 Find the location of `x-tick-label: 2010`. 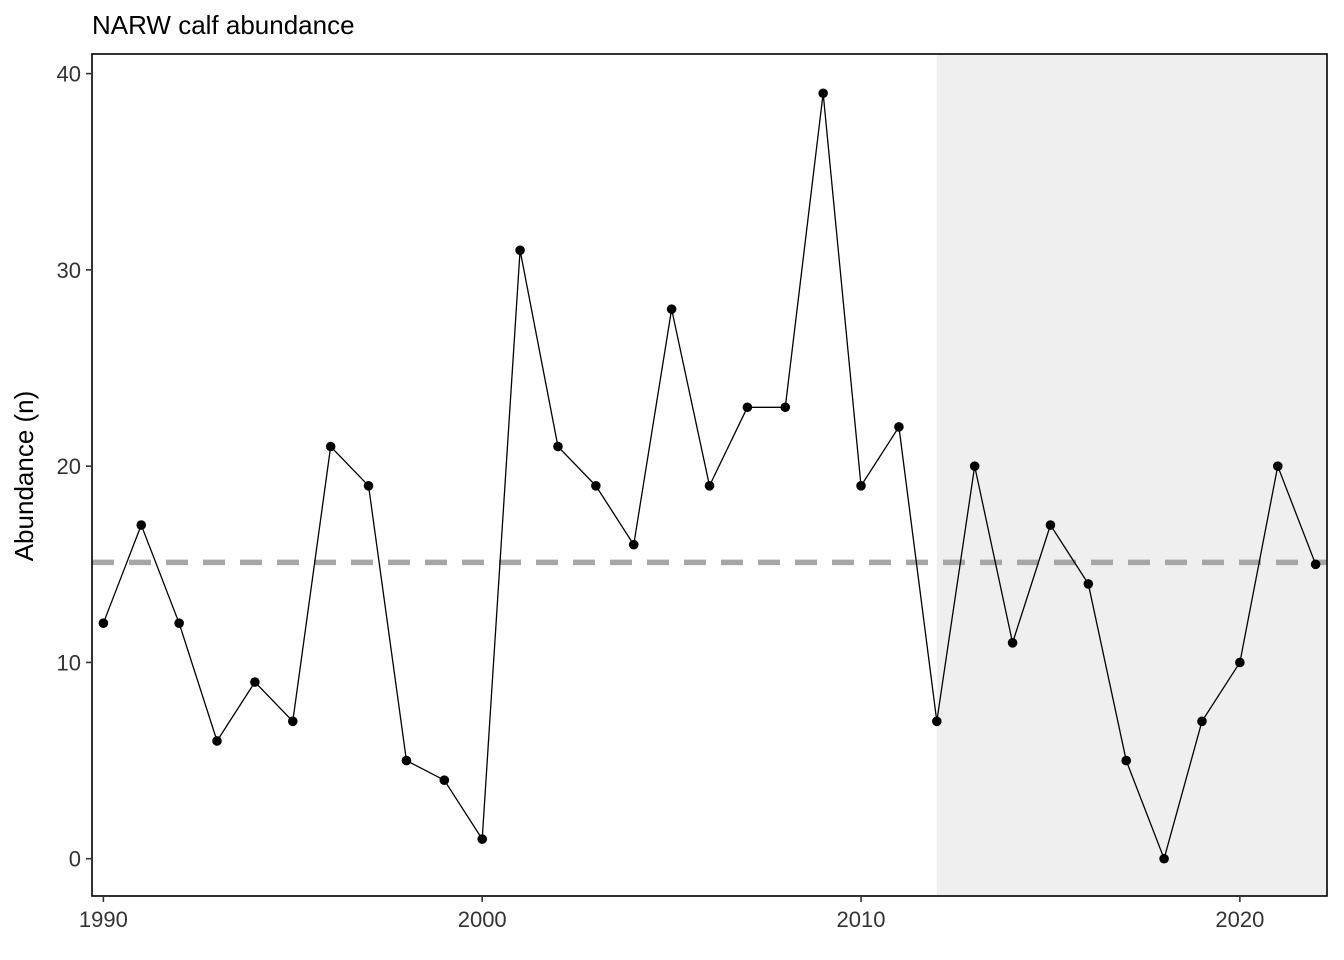

x-tick-label: 2010 is located at coordinates (861, 919).